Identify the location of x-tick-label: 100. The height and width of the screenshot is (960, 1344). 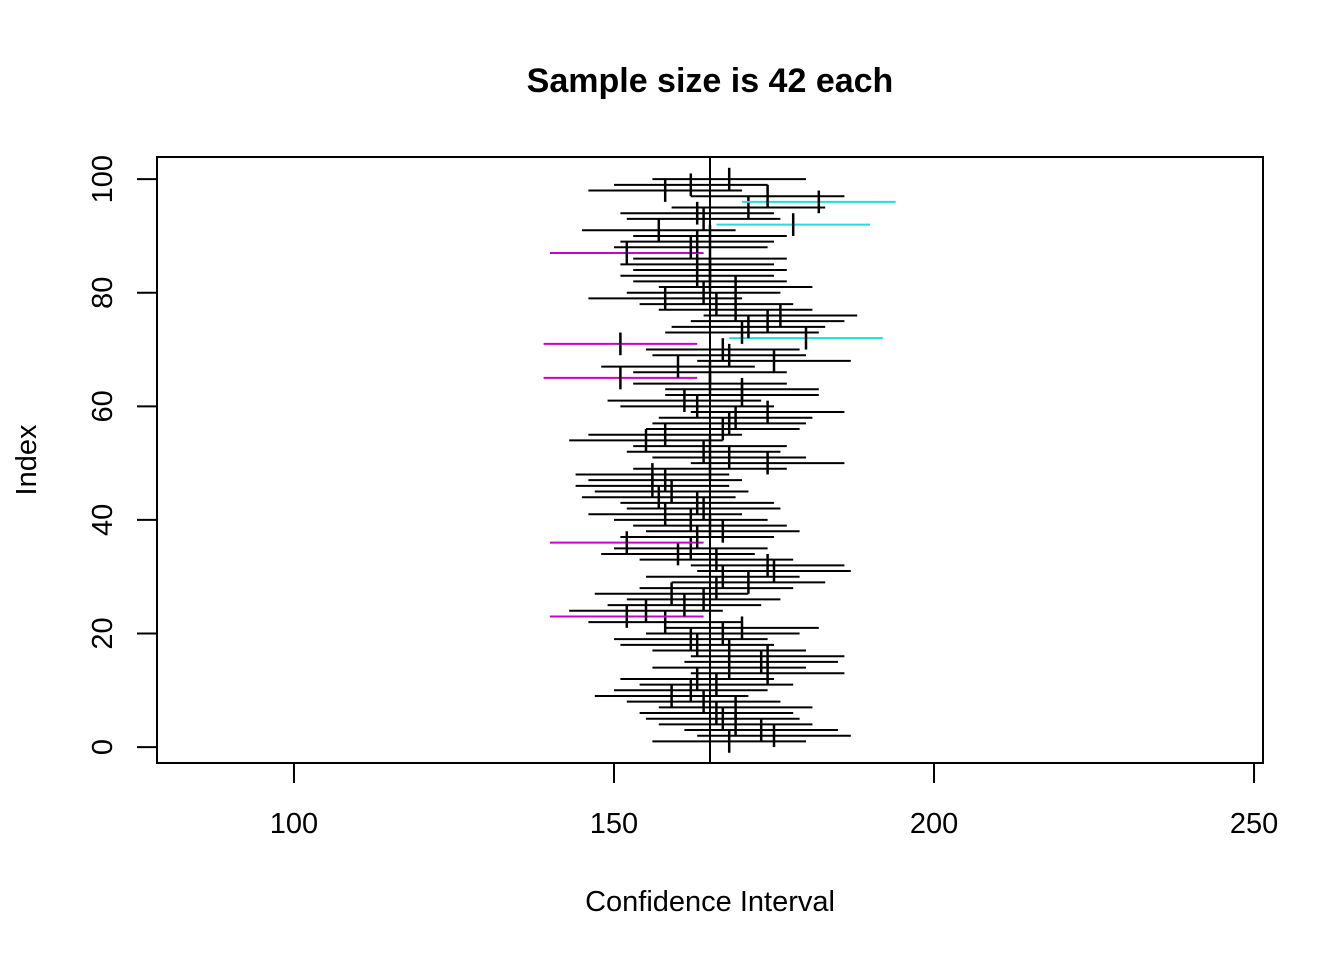
(294, 824).